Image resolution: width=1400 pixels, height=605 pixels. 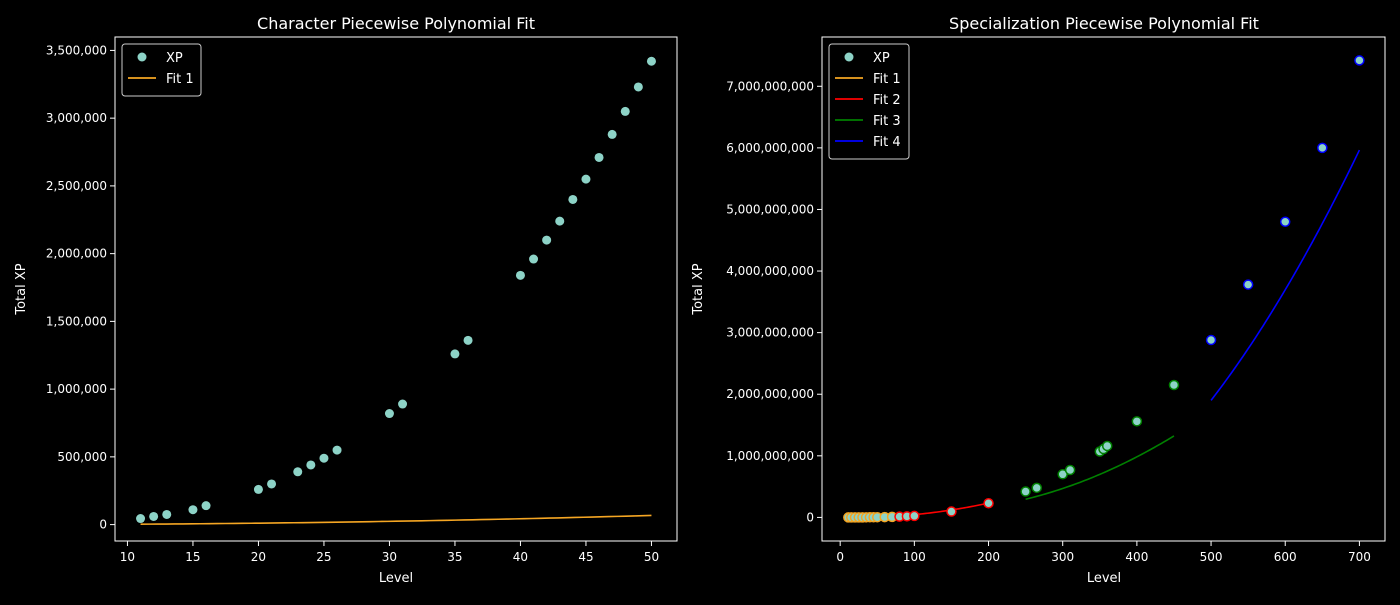 What do you see at coordinates (770, 148) in the screenshot?
I see `y-tick-label: 6,000,000,000` at bounding box center [770, 148].